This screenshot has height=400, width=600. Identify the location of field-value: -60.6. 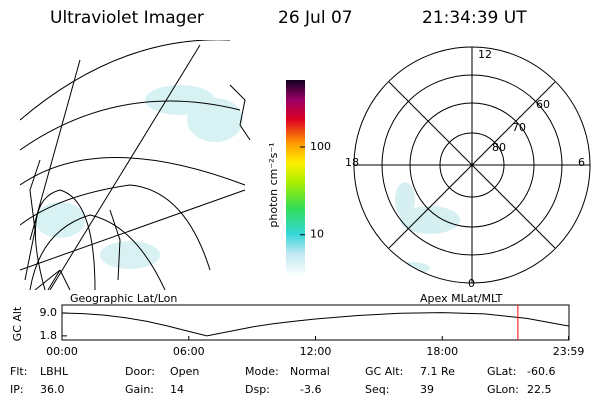
(541, 371).